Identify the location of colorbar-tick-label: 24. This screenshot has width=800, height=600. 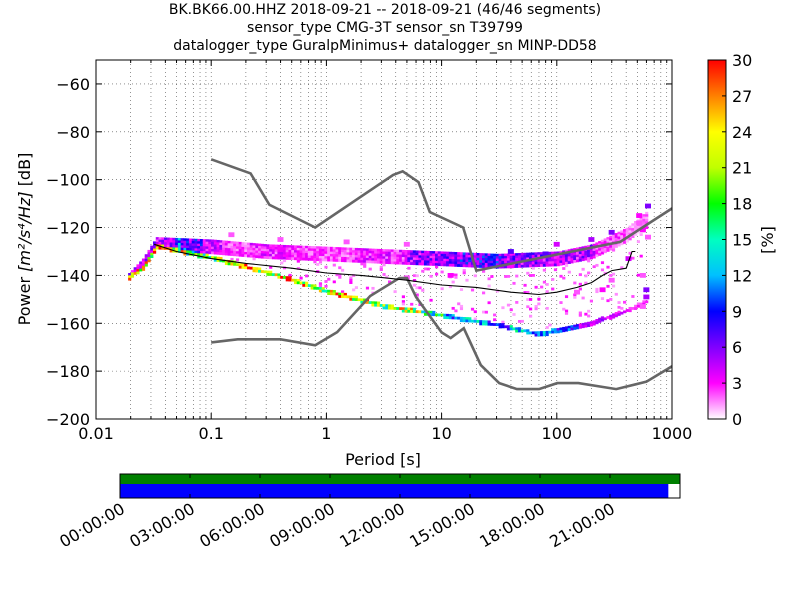
(742, 132).